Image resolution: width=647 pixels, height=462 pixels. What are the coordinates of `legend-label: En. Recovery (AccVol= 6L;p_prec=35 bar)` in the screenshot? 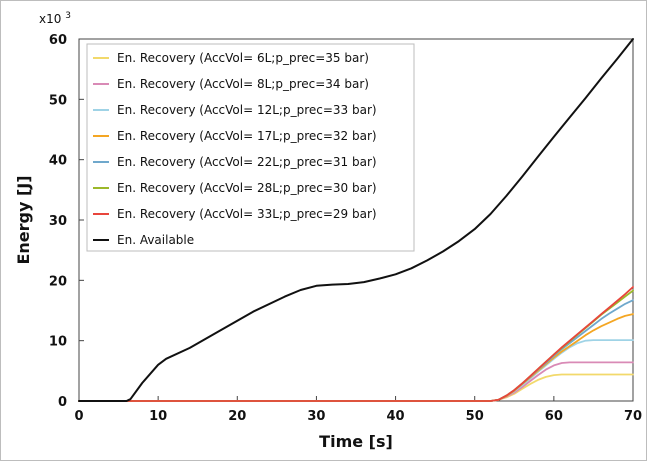 It's located at (243, 58).